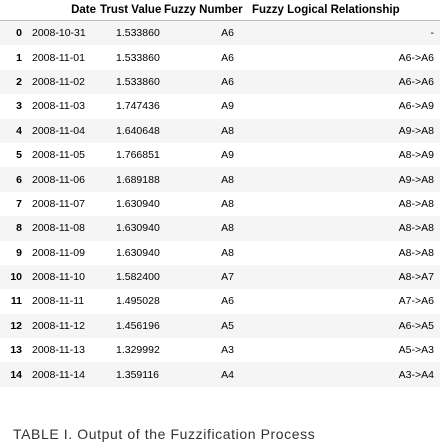  What do you see at coordinates (58, 57) in the screenshot?
I see `row-date: 2008-11-01` at bounding box center [58, 57].